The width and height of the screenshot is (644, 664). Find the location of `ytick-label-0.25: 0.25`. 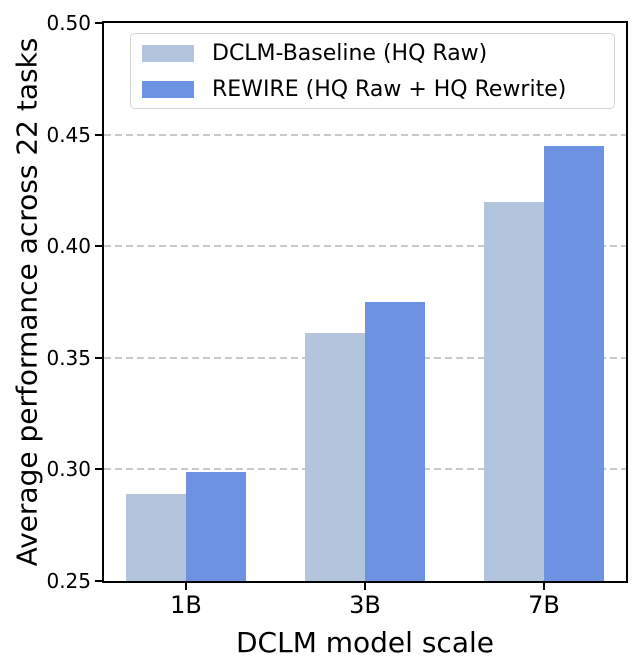

ytick-label-0.25: 0.25 is located at coordinates (68, 581).